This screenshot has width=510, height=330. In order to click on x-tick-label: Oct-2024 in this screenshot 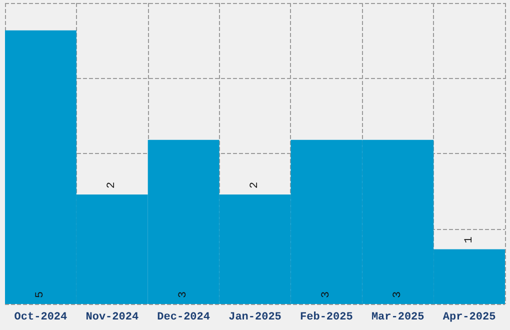, I will do `click(41, 318)`.